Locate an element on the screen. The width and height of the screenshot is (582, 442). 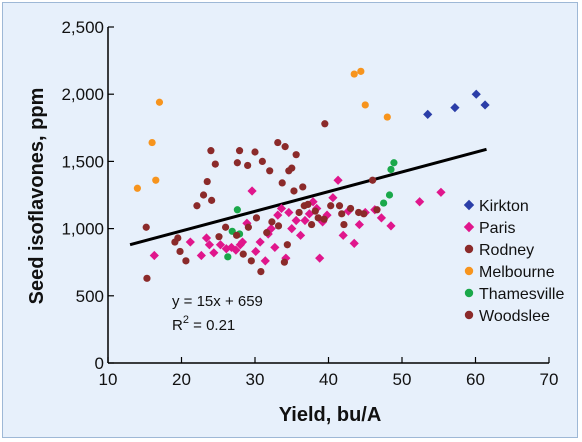
trendline is located at coordinates (308, 197).